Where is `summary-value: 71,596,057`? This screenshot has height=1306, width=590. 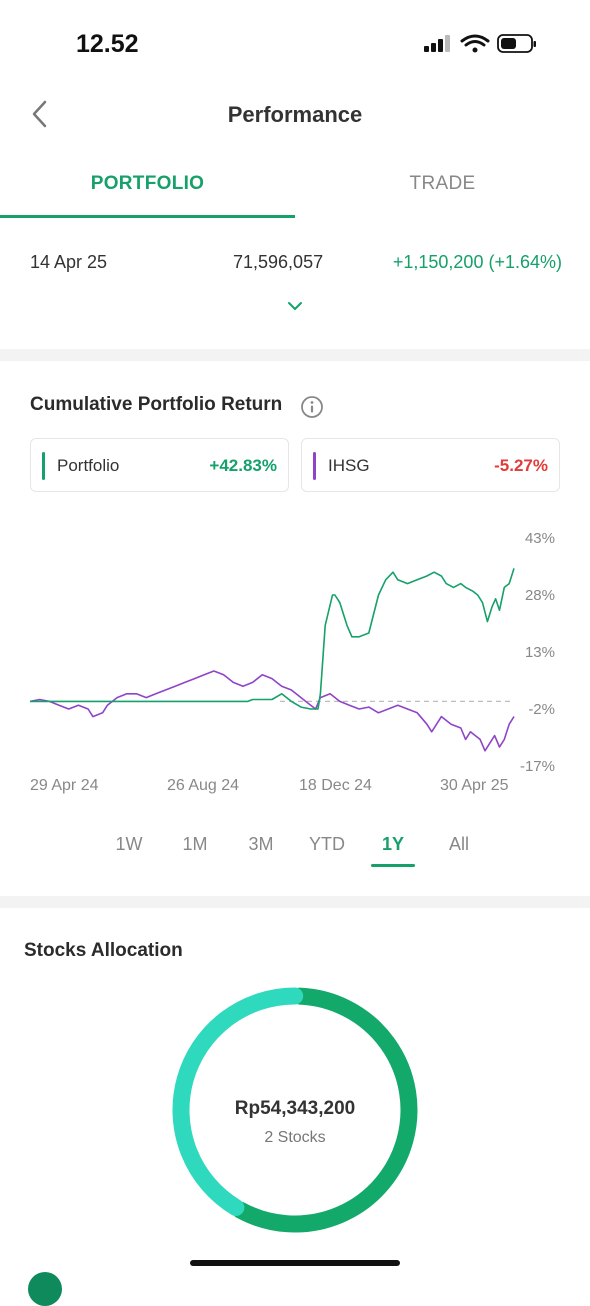
summary-value: 71,596,057 is located at coordinates (278, 262).